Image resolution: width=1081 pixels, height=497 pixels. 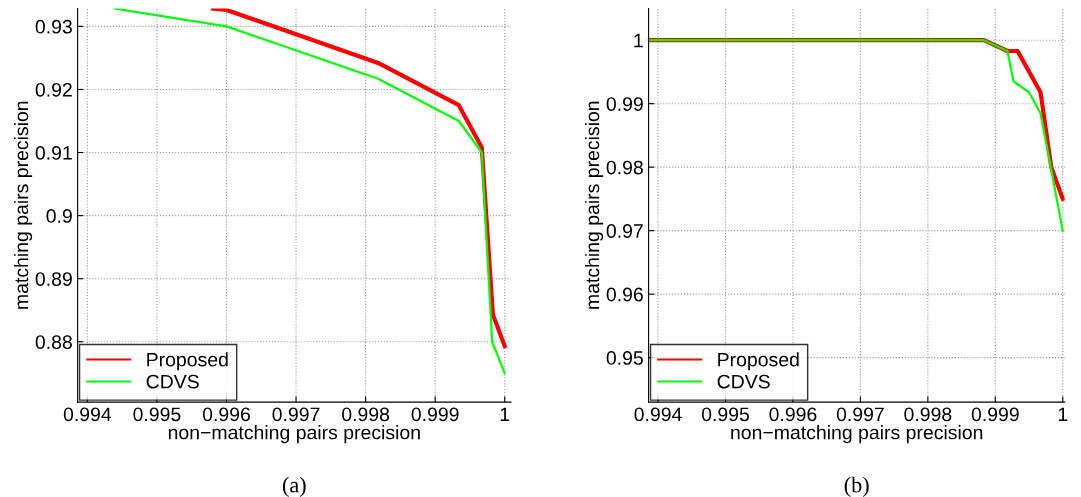 I want to click on y-tick-label: 0.95, so click(x=624, y=358).